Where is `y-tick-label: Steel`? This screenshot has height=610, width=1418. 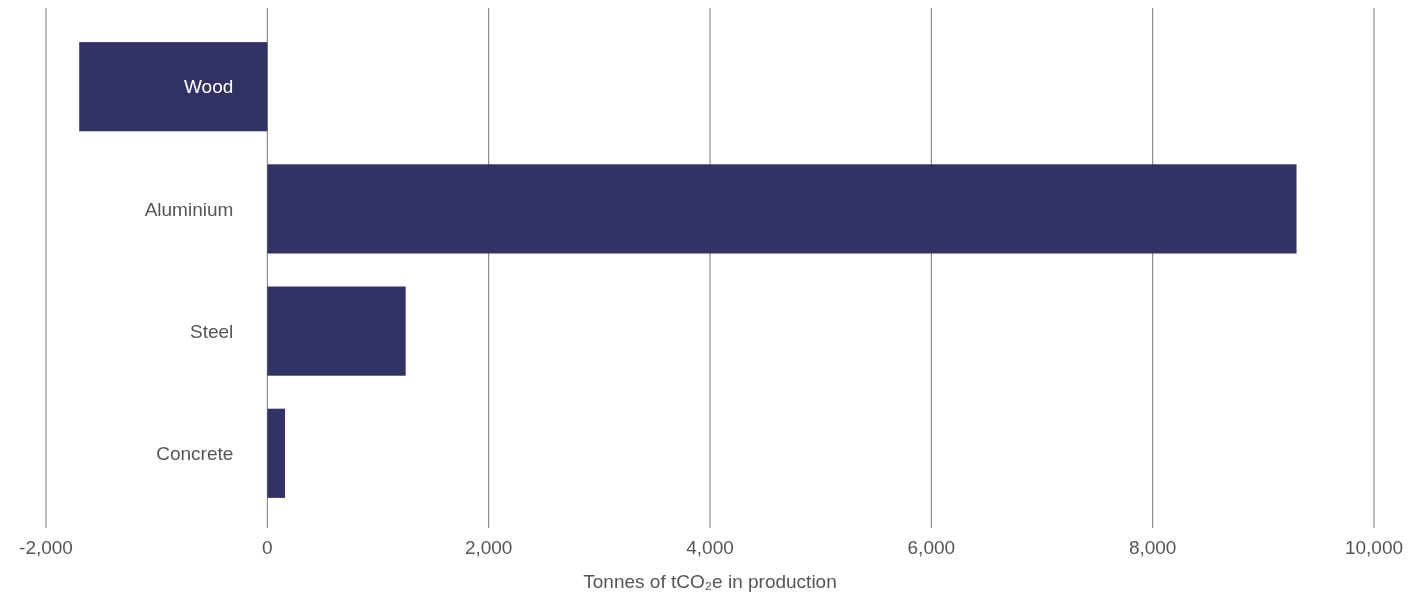
y-tick-label: Steel is located at coordinates (212, 331).